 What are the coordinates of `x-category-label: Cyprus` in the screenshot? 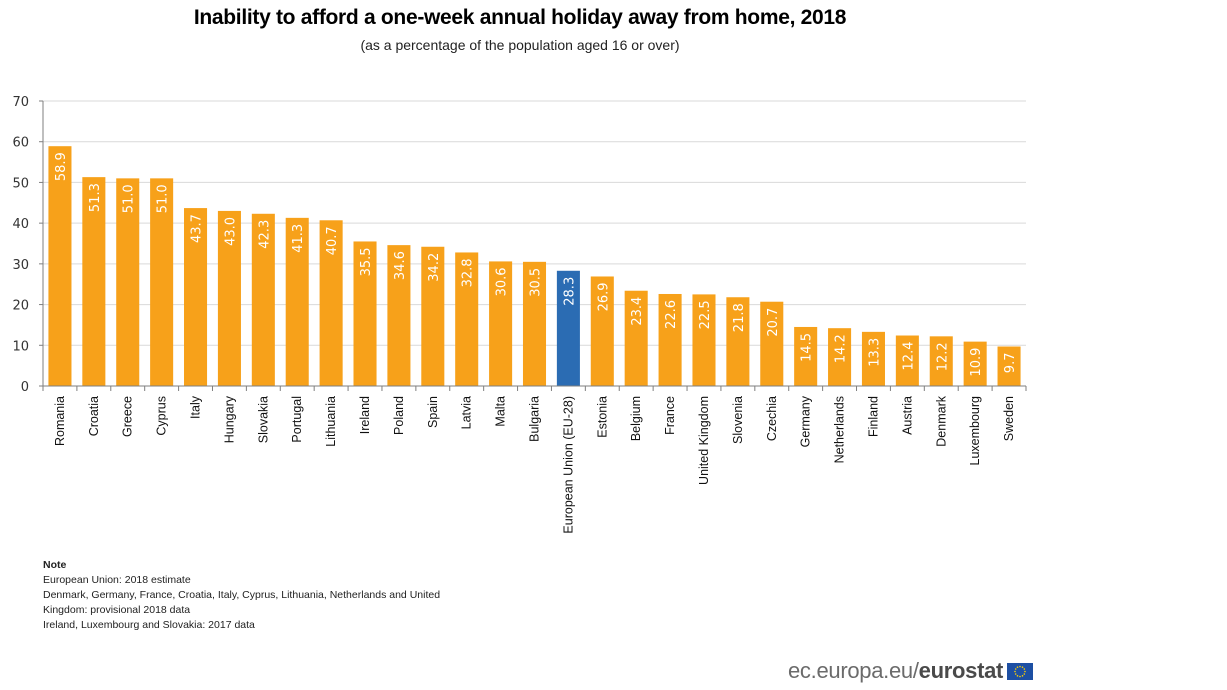 It's located at (162, 416).